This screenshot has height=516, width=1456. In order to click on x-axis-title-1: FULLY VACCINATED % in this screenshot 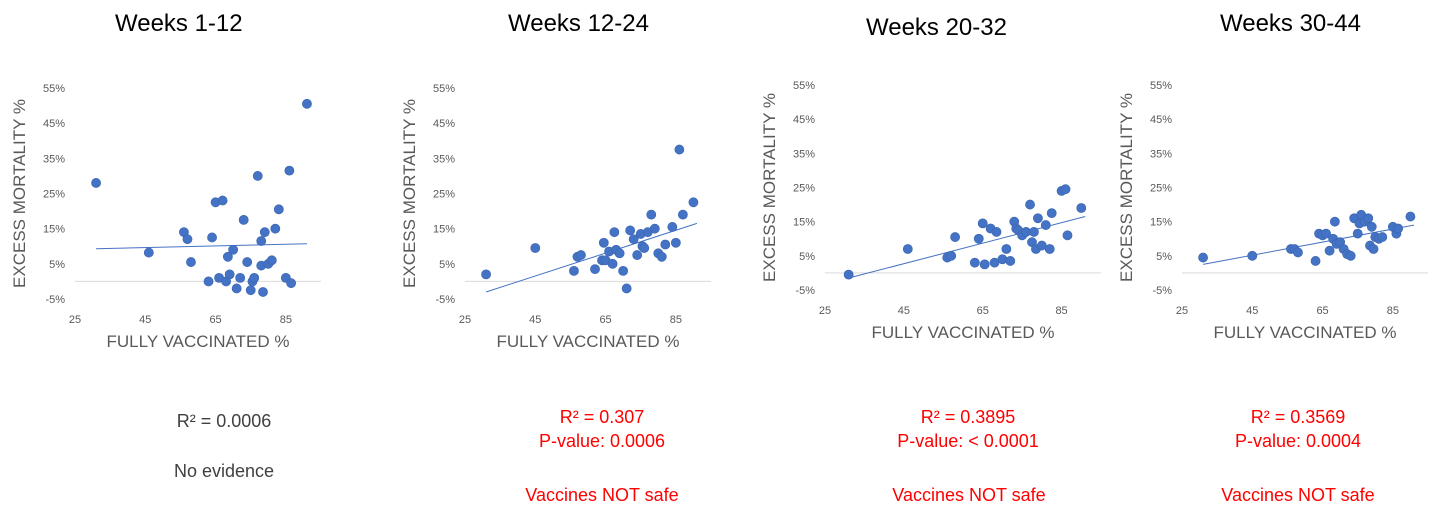, I will do `click(198, 341)`.